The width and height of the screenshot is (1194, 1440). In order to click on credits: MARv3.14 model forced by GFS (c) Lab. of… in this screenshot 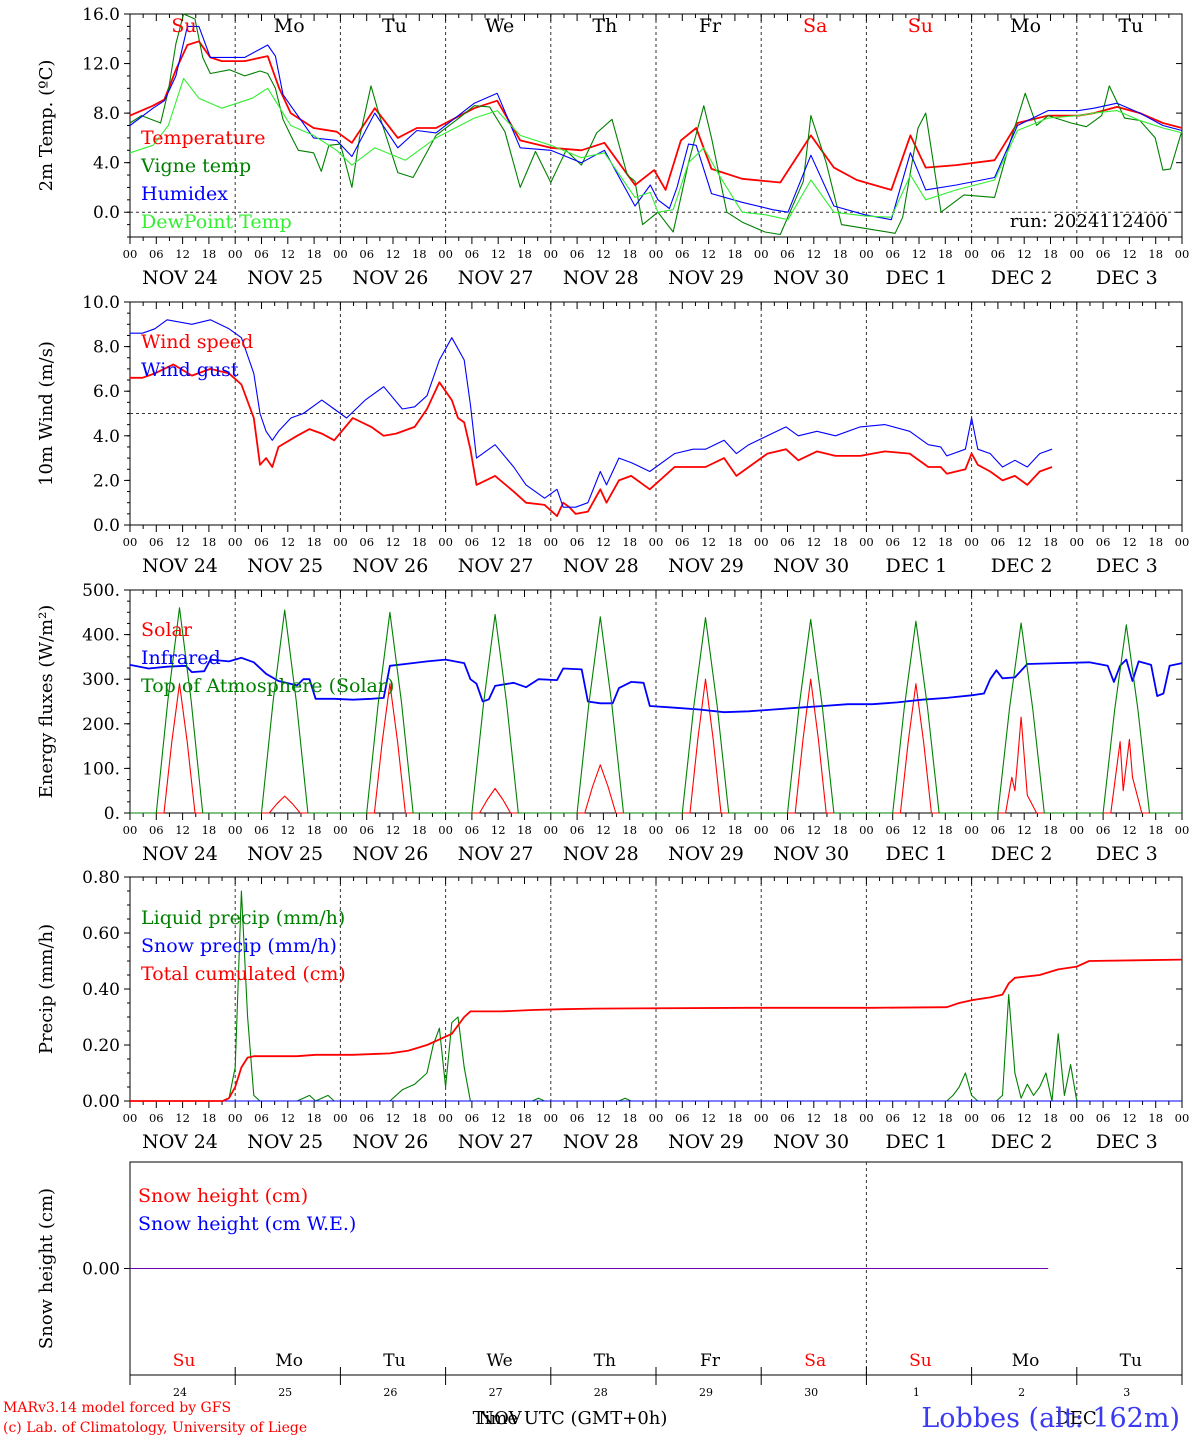, I will do `click(155, 1418)`.